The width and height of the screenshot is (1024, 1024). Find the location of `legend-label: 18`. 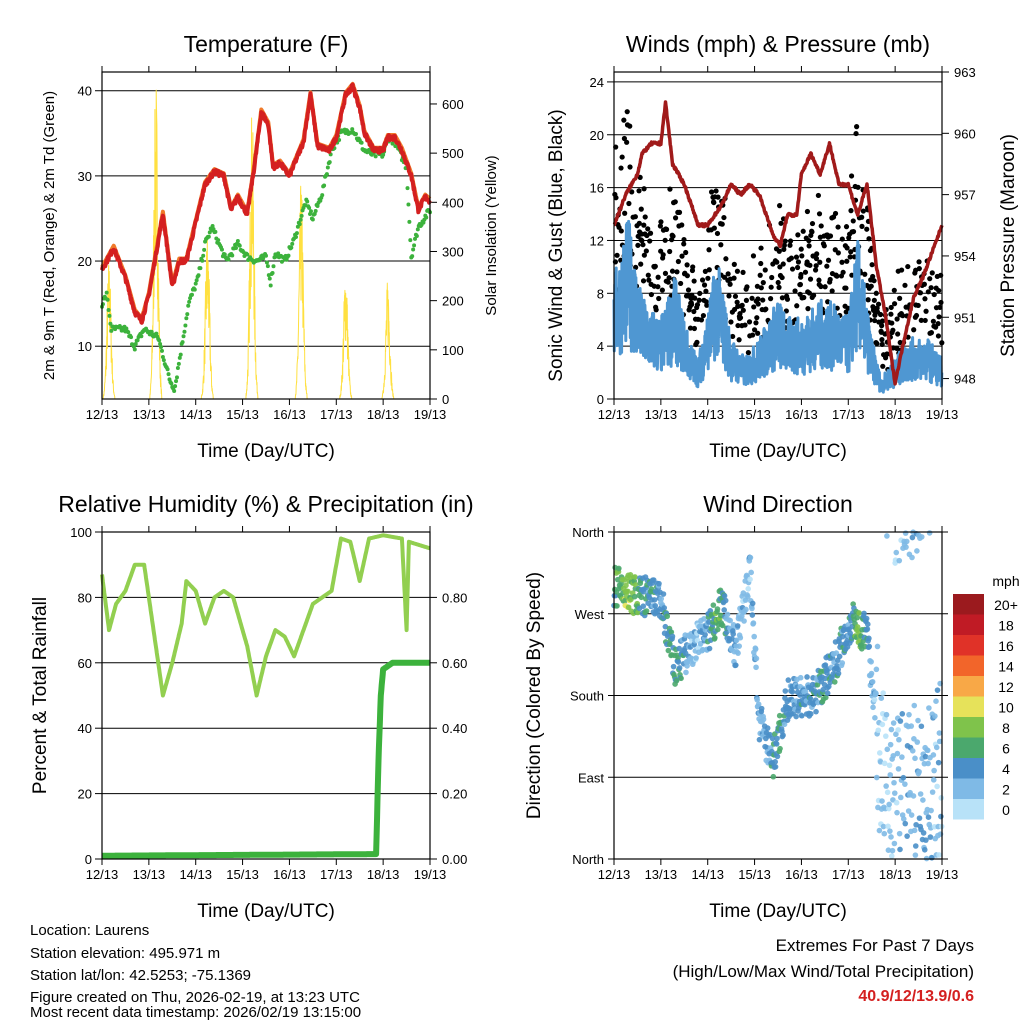

legend-label: 18 is located at coordinates (1006, 626).